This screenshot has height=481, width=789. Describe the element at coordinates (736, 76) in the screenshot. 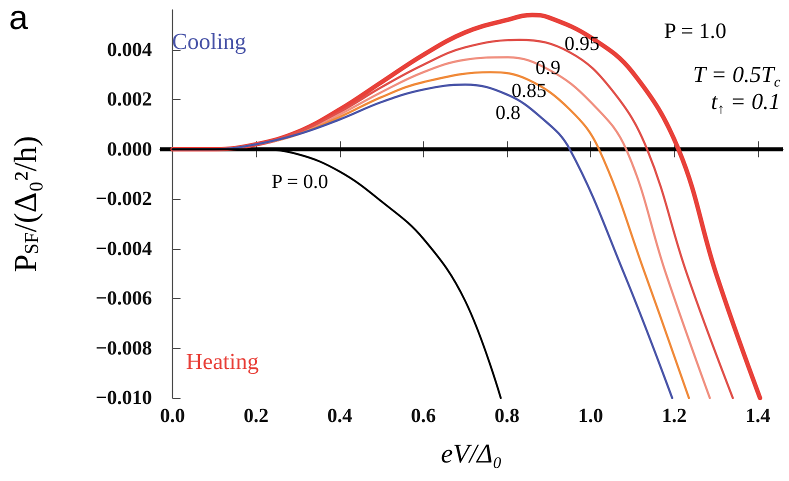

I see `annotation: T = 0.5T$_{c}$` at that location.